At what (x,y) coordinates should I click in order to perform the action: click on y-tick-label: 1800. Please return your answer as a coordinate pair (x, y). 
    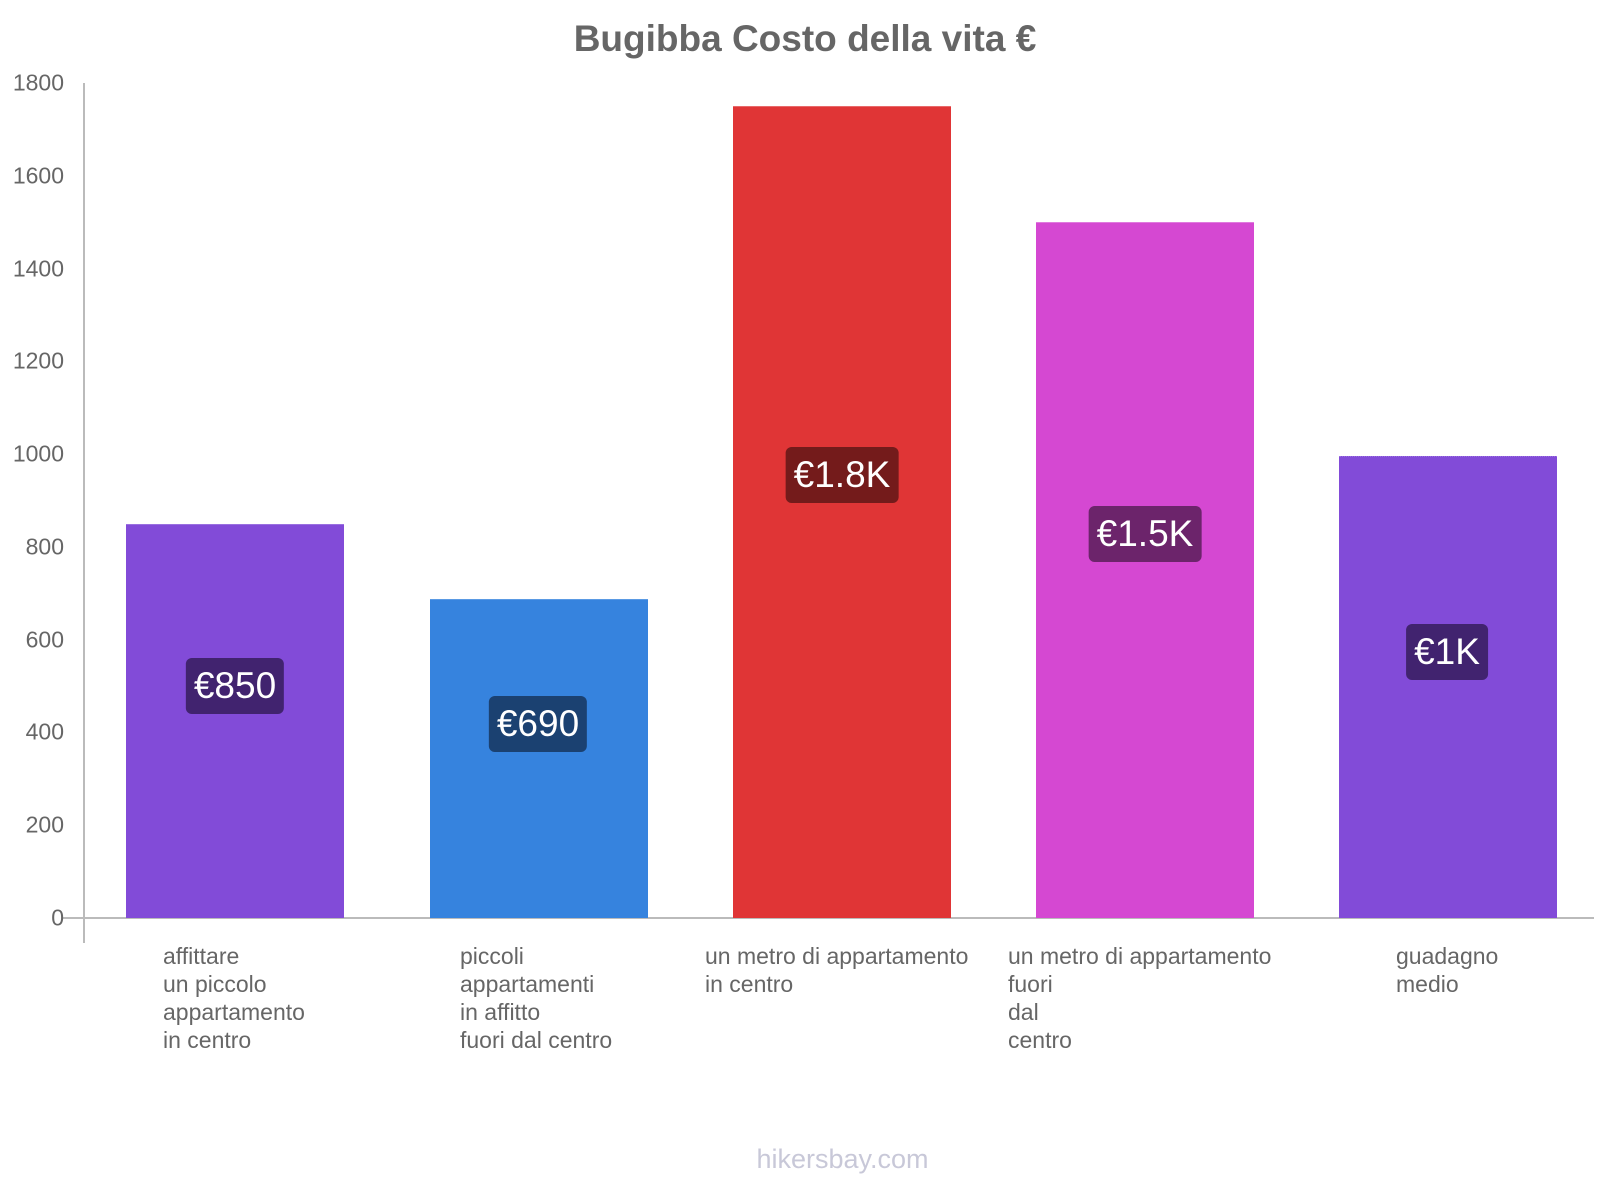
    Looking at the image, I should click on (38, 82).